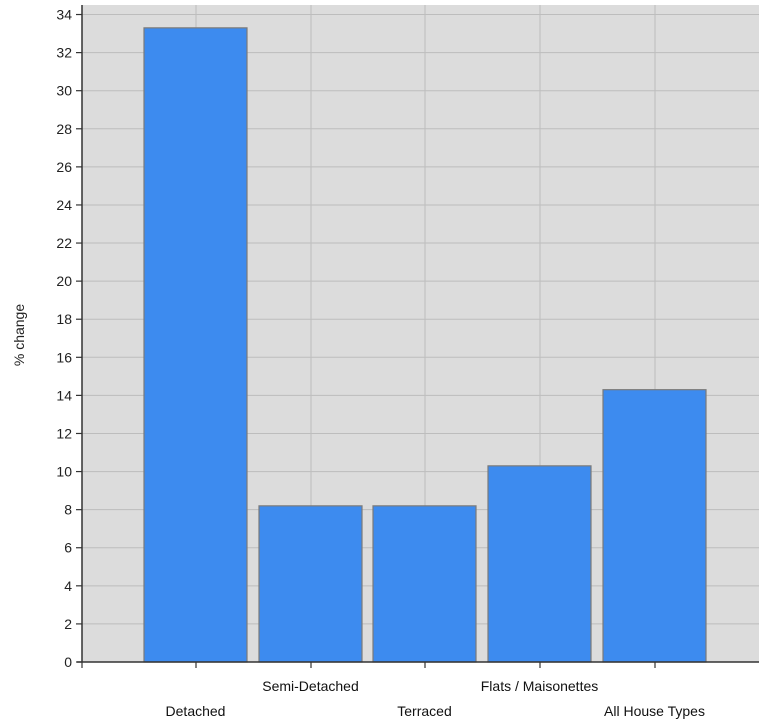  I want to click on y-tick-label: 10, so click(64, 472).